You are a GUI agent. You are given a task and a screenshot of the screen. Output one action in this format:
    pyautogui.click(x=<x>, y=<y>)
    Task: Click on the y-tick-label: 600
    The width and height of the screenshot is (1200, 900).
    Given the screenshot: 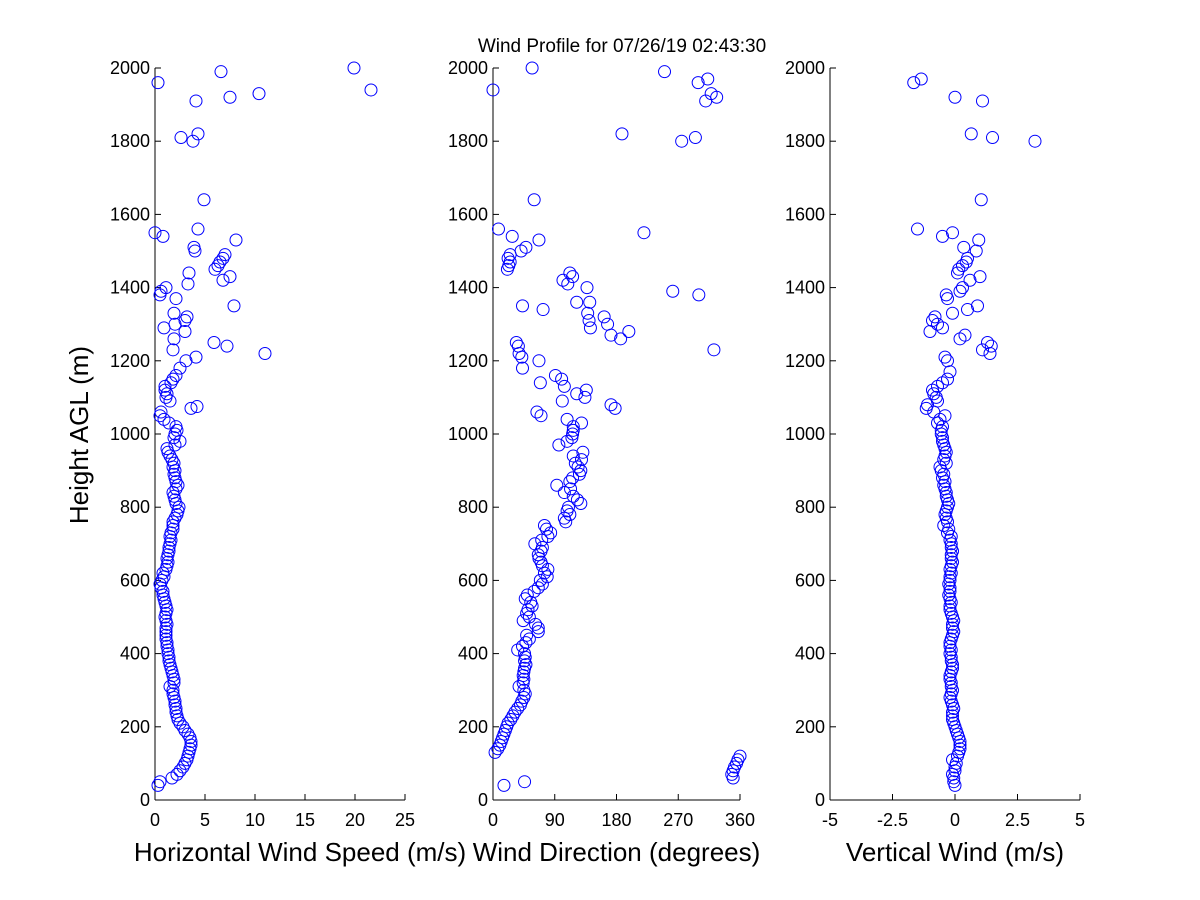 What is the action you would take?
    pyautogui.click(x=135, y=580)
    